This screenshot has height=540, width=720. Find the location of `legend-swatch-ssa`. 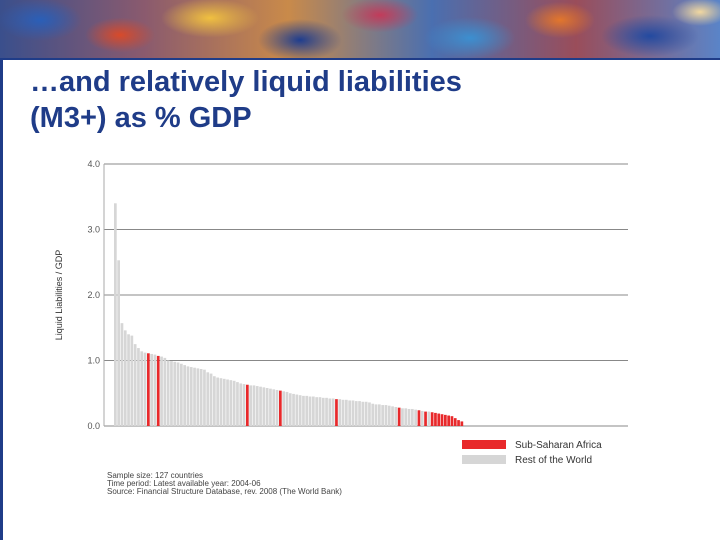

legend-swatch-ssa is located at coordinates (484, 444).